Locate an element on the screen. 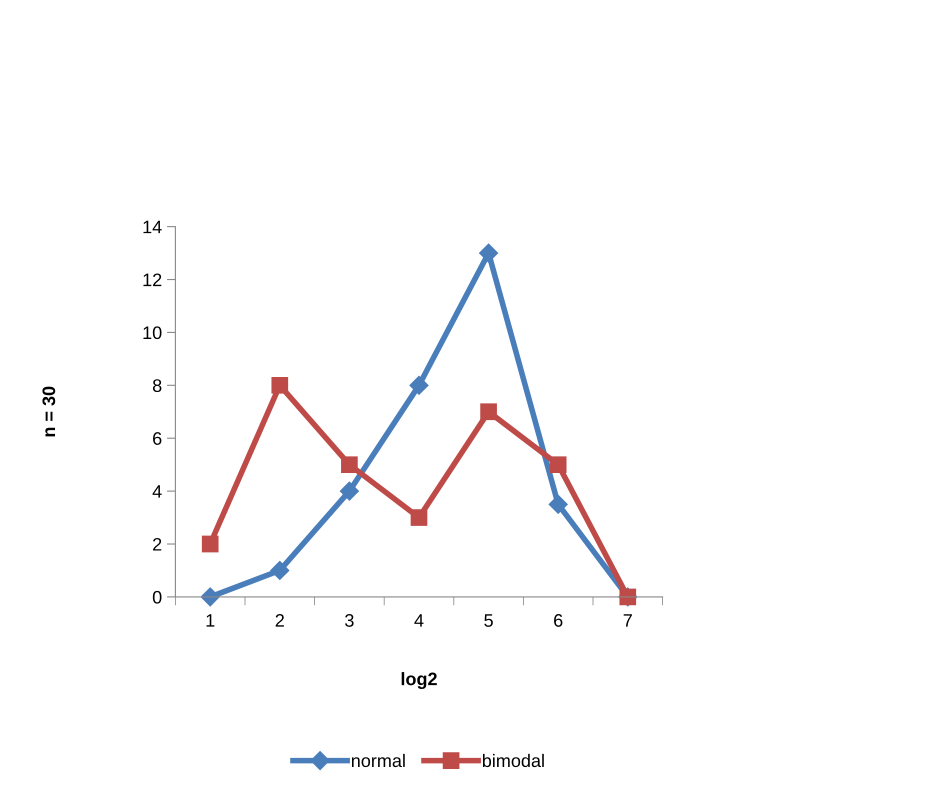 This screenshot has width=928, height=798. x-tick-label: 4 is located at coordinates (419, 620).